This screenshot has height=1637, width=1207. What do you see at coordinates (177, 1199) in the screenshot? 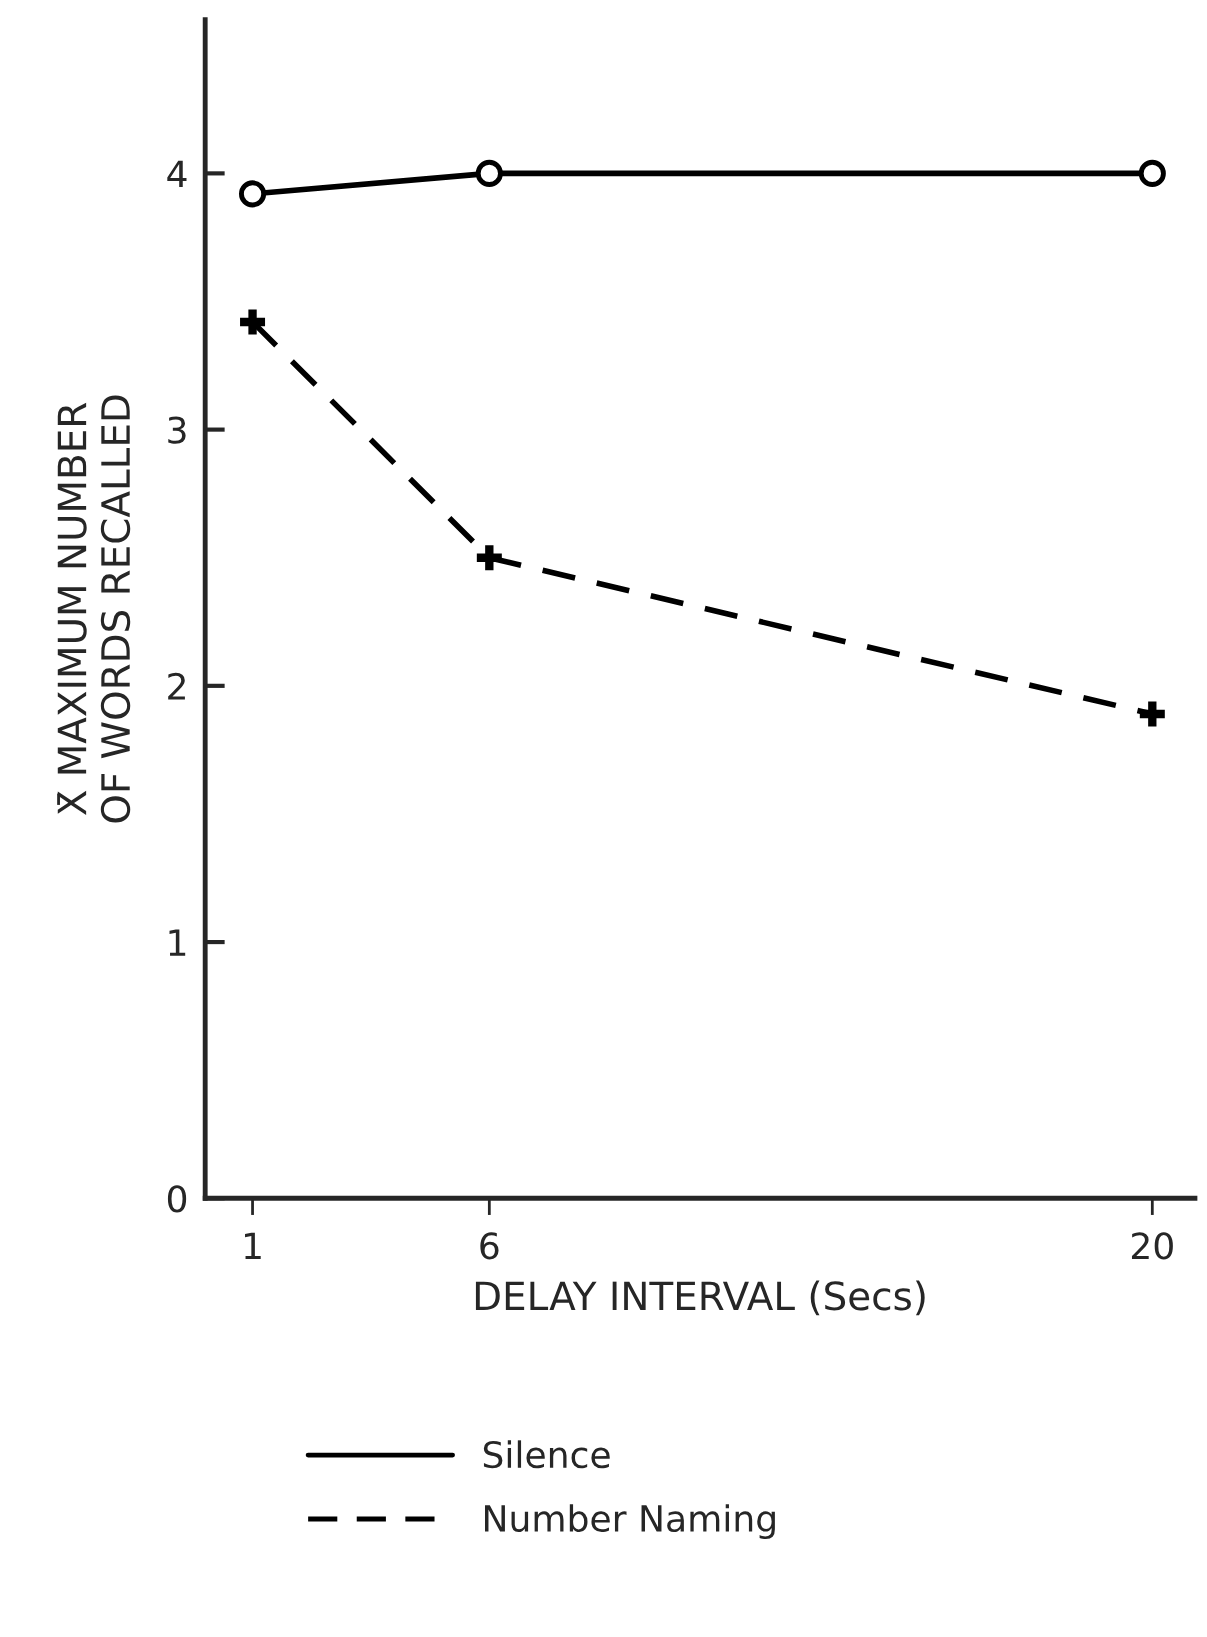
I see `y-tick-label: 0` at bounding box center [177, 1199].